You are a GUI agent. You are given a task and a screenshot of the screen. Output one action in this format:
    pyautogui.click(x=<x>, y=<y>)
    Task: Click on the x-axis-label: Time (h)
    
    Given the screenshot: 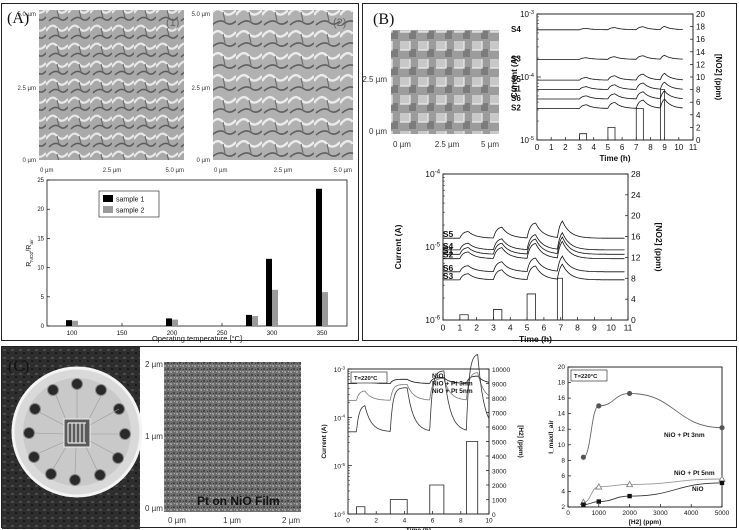 What is the action you would take?
    pyautogui.click(x=615, y=158)
    